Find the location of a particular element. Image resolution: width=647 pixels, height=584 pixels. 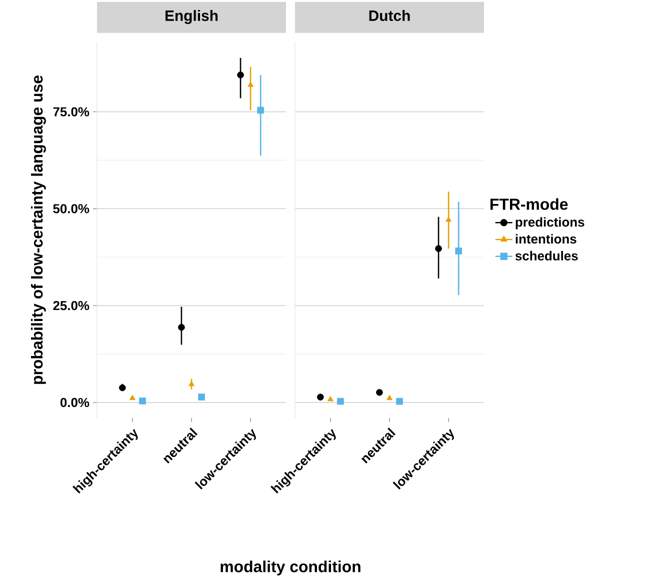

legend-label: predictions is located at coordinates (550, 223).